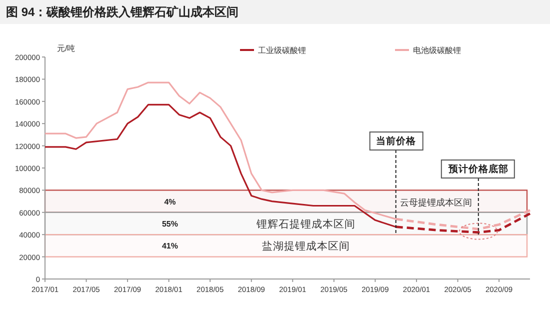  I want to click on legend-label: 电池级碳酸锂, so click(437, 50).